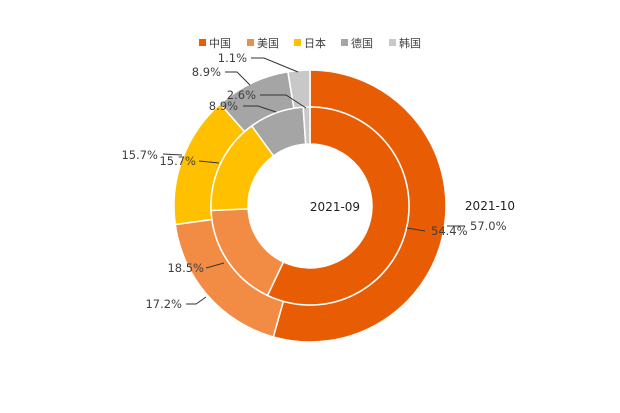 This screenshot has width=620, height=413. Describe the element at coordinates (139, 155) in the screenshot. I see `inner-data-label-japan: 15.7%` at that location.